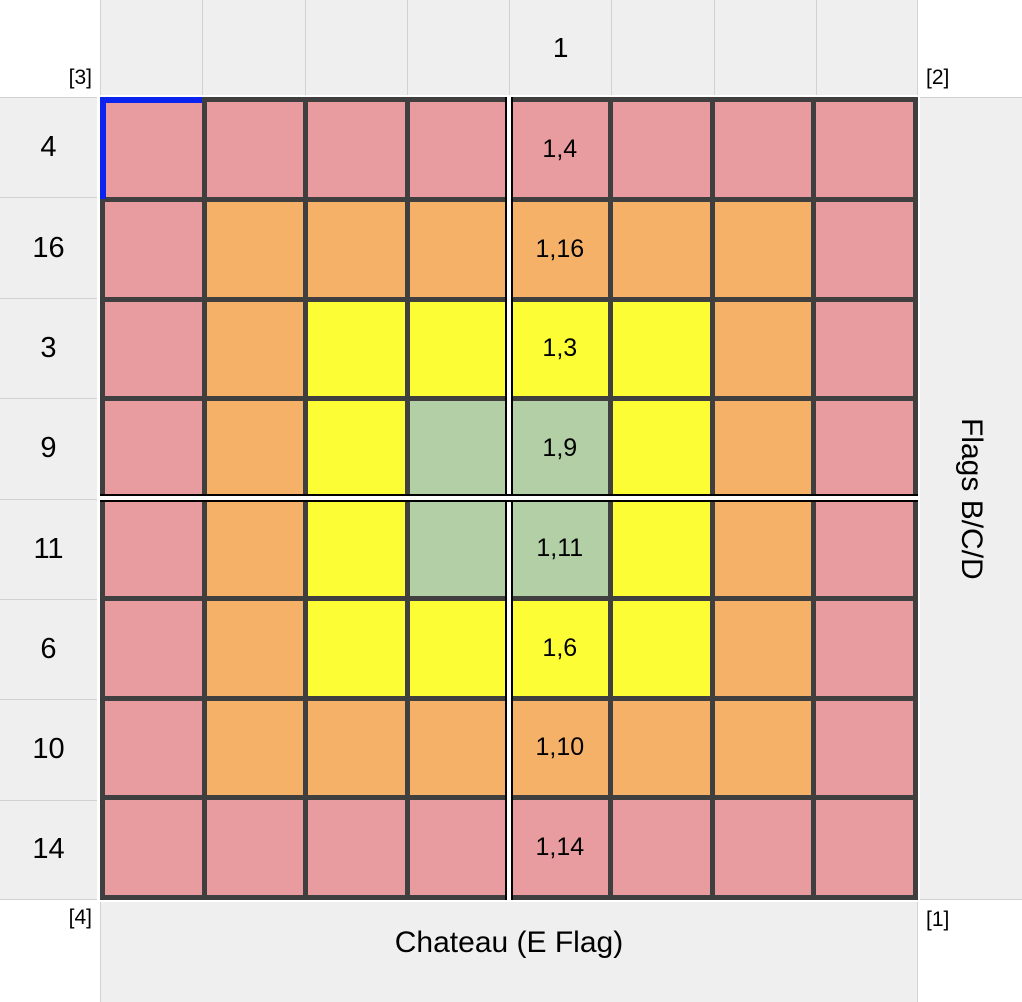 The width and height of the screenshot is (1022, 1002). I want to click on top-axis: 1, so click(509, 47).